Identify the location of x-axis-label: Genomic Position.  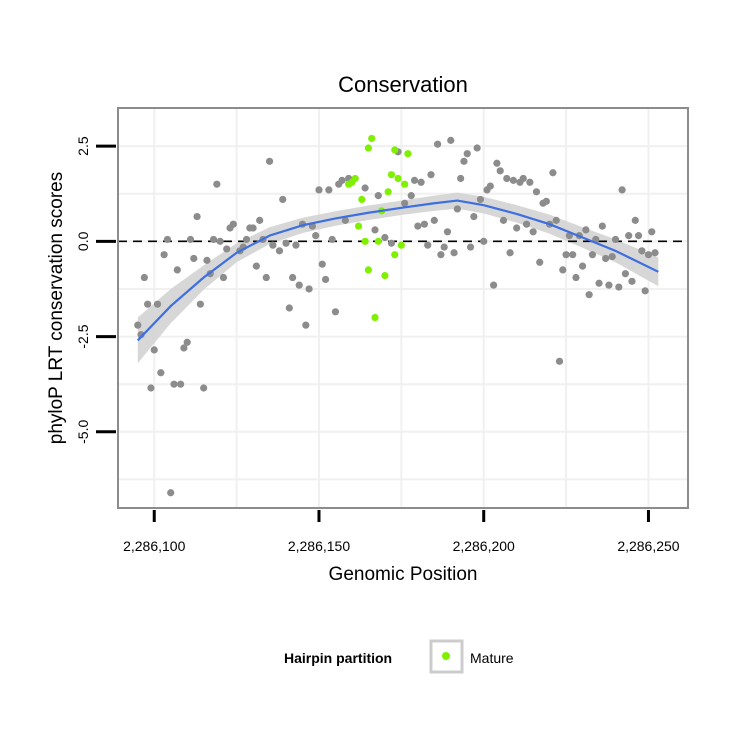
(403, 574).